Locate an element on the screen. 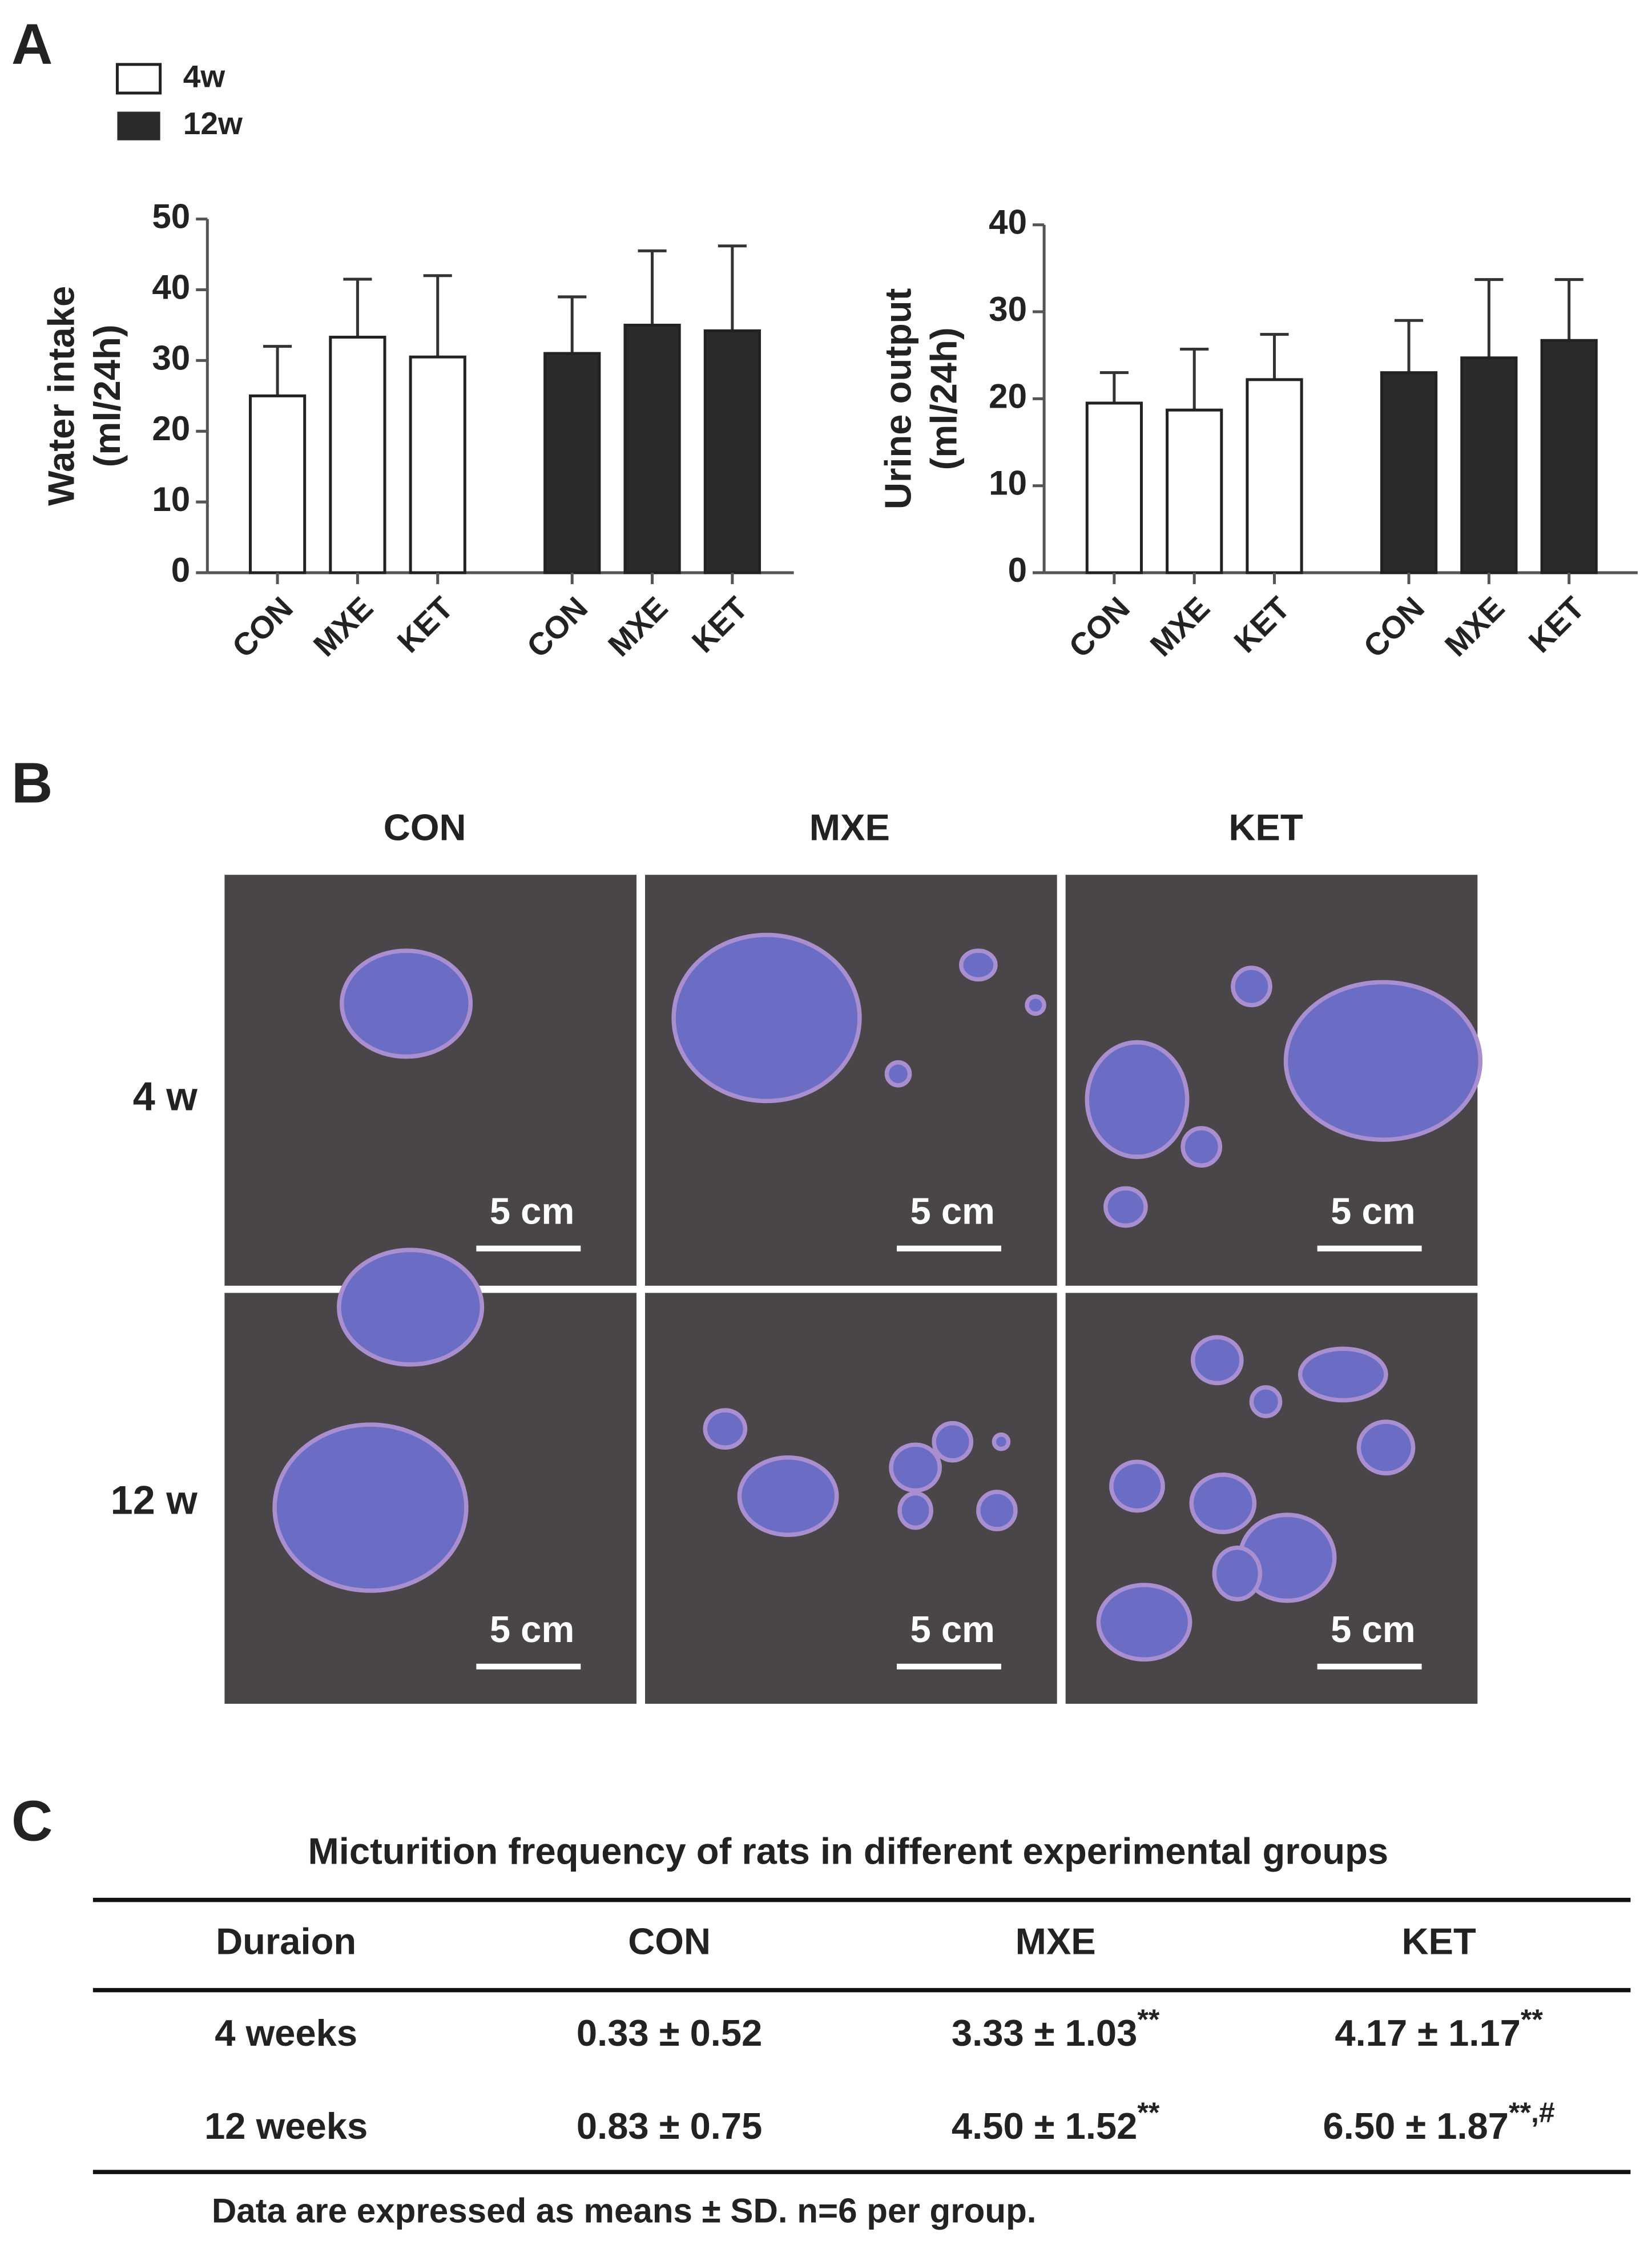 The width and height of the screenshot is (1652, 2245). table-header: Duraion is located at coordinates (286, 1941).